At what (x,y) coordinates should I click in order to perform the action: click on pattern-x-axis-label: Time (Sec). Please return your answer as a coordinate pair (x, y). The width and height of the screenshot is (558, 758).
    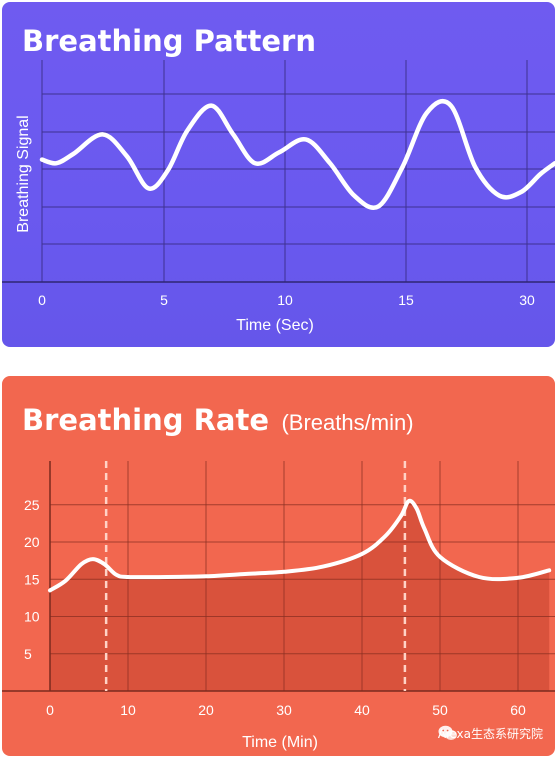
    Looking at the image, I should click on (275, 325).